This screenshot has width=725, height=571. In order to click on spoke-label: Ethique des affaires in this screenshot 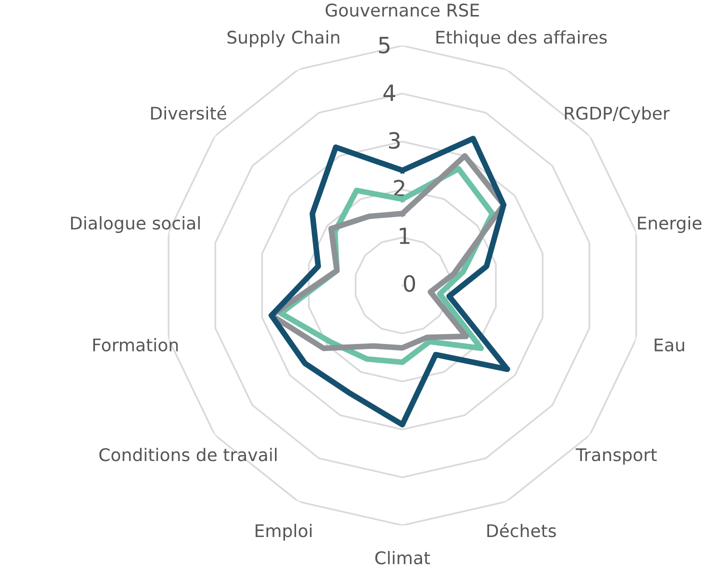, I will do `click(521, 39)`.